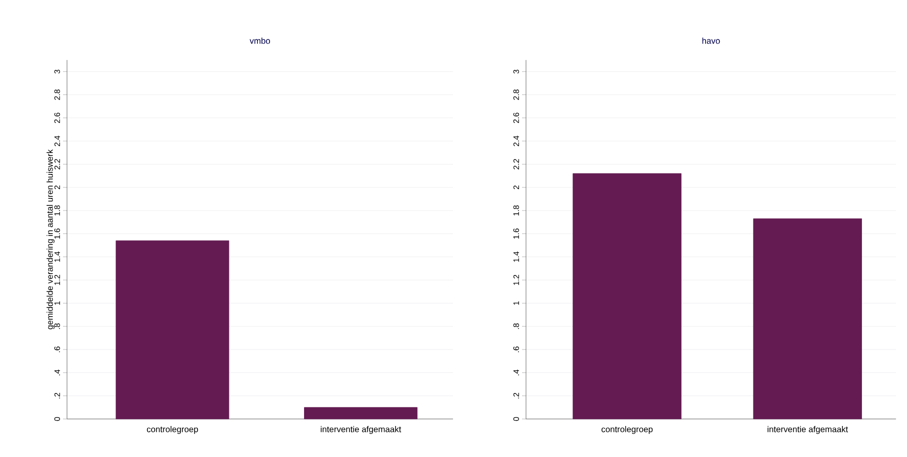 The height and width of the screenshot is (457, 907). What do you see at coordinates (260, 41) in the screenshot?
I see `chart-title: vmbo` at bounding box center [260, 41].